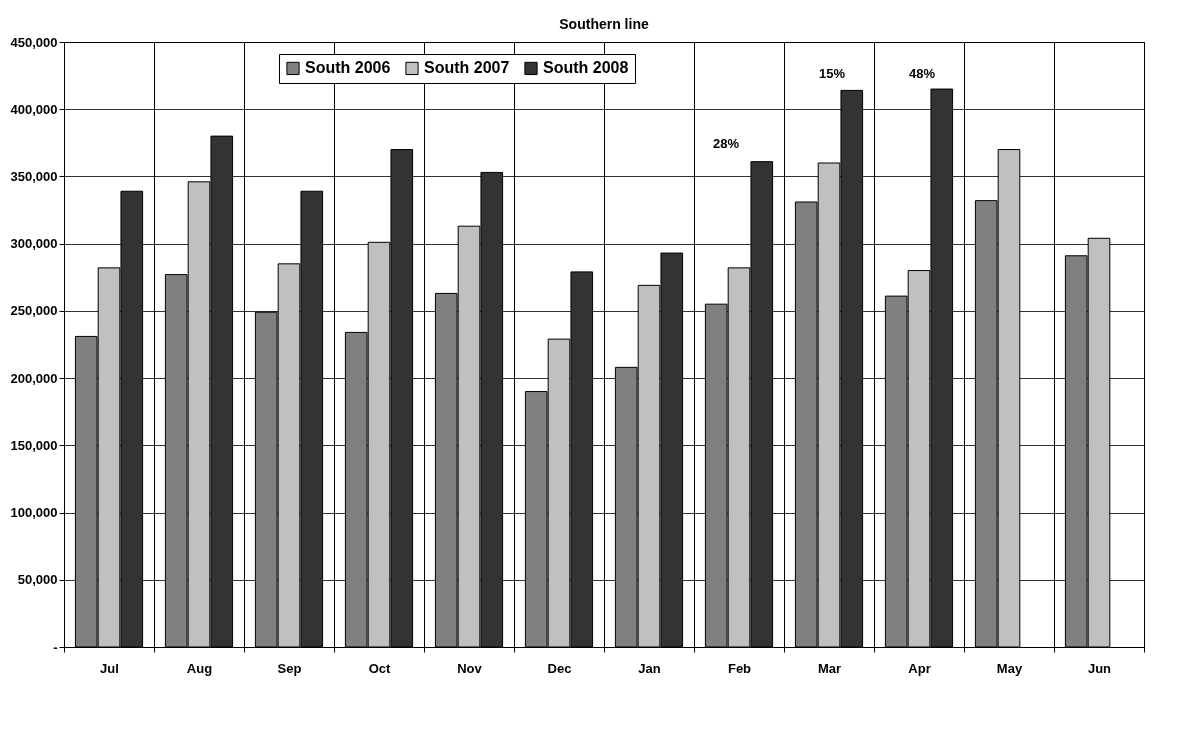 The width and height of the screenshot is (1191, 734). What do you see at coordinates (467, 68) in the screenshot?
I see `legend-label: South 2007` at bounding box center [467, 68].